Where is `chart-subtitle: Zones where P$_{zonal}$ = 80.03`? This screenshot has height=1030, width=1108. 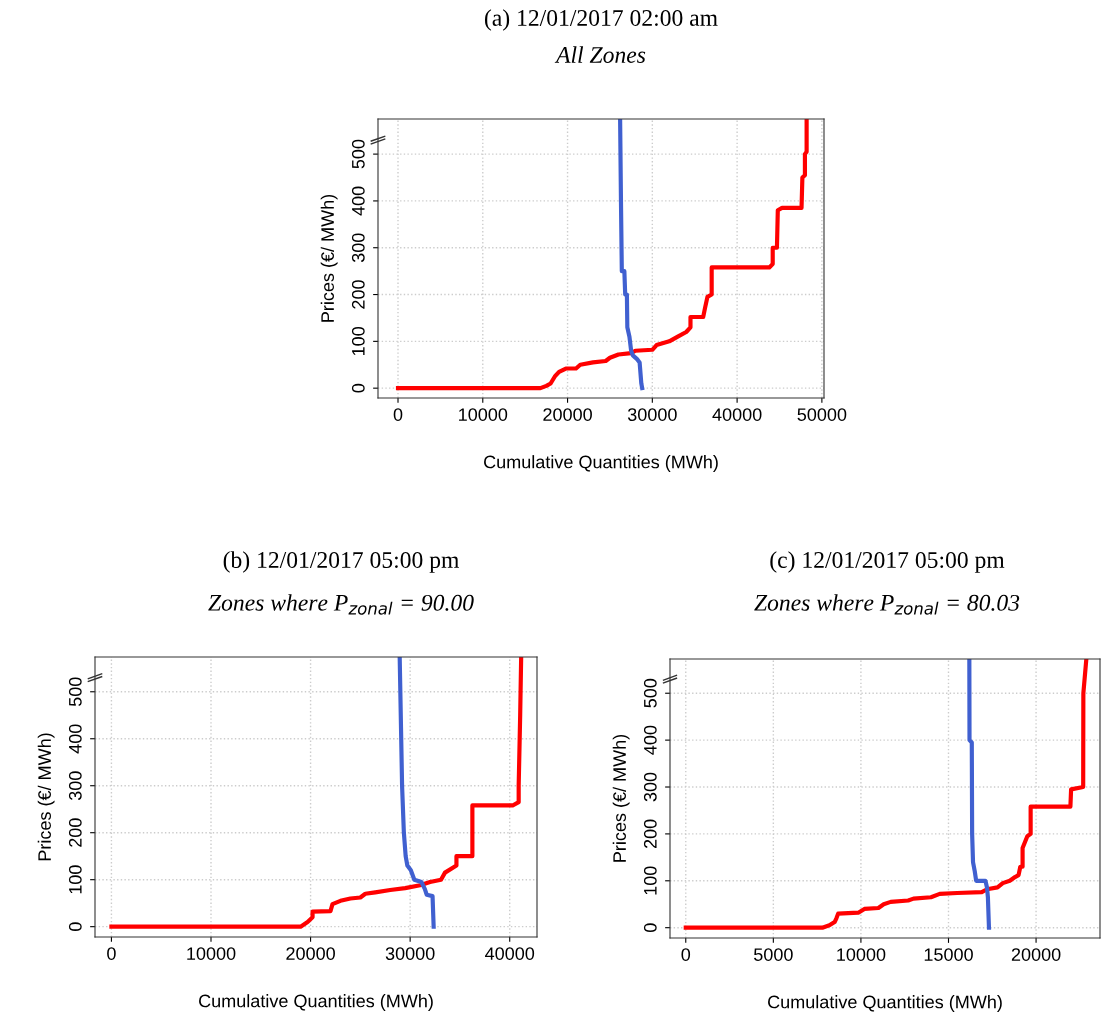
chart-subtitle: Zones where P$_{zonal}$ = 80.03 is located at coordinates (887, 604).